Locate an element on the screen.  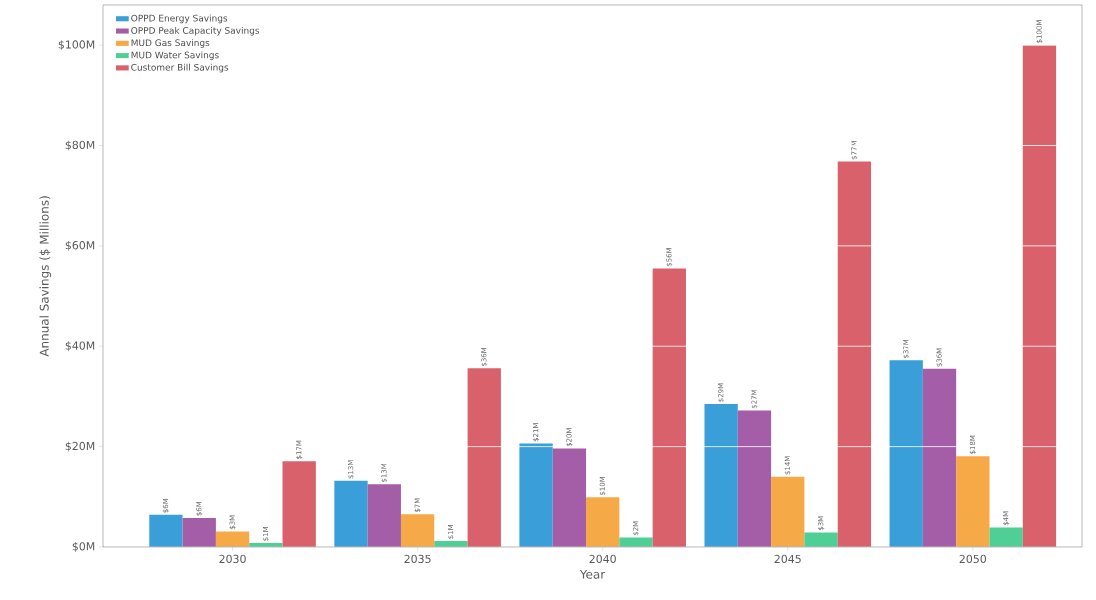
legend-label: MUD Water Savings is located at coordinates (175, 56).